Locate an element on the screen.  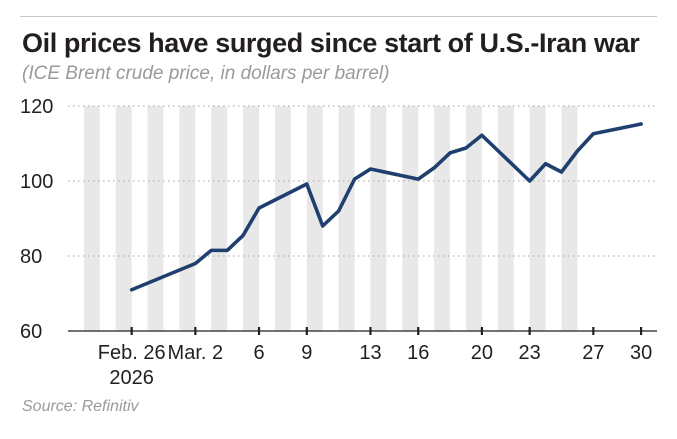
x-tick-label: 13 is located at coordinates (370, 353).